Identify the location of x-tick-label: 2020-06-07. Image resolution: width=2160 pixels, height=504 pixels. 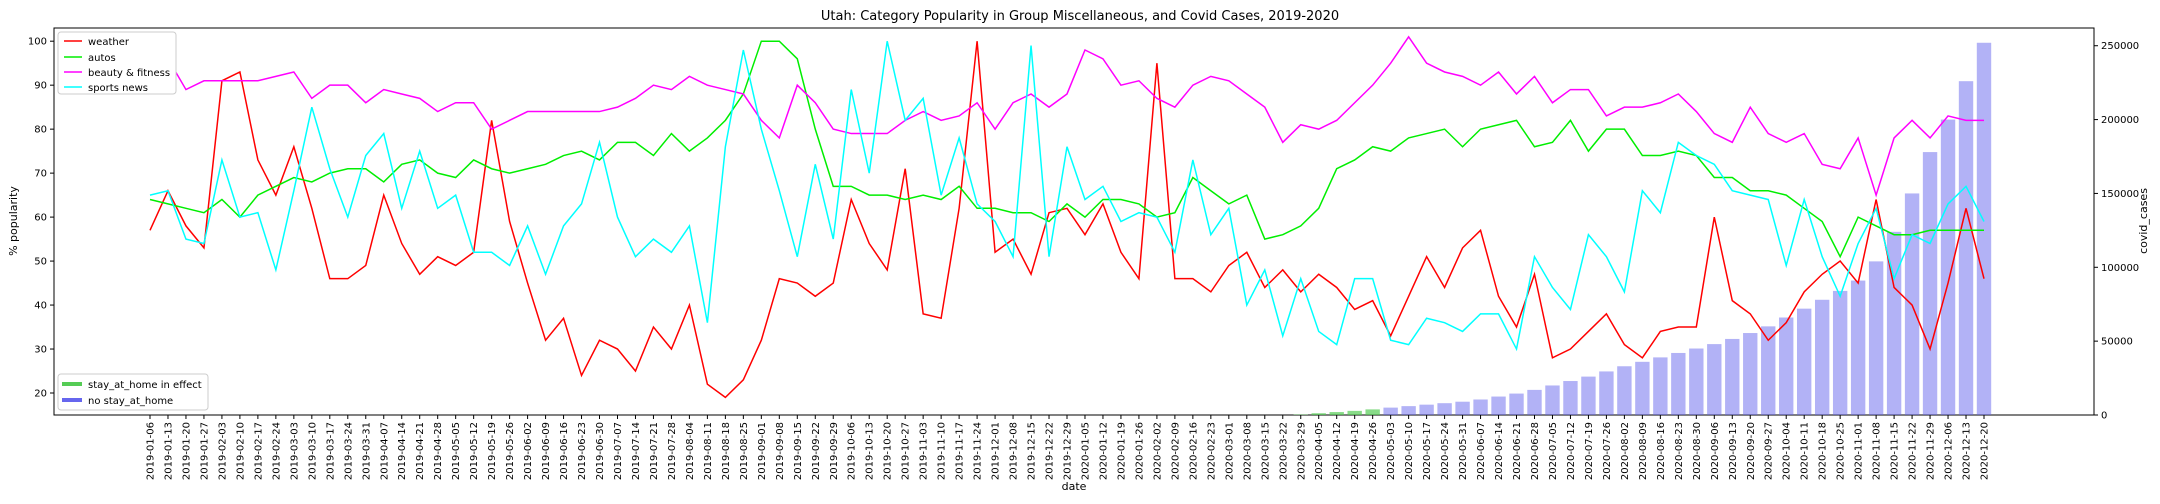
(1481, 451).